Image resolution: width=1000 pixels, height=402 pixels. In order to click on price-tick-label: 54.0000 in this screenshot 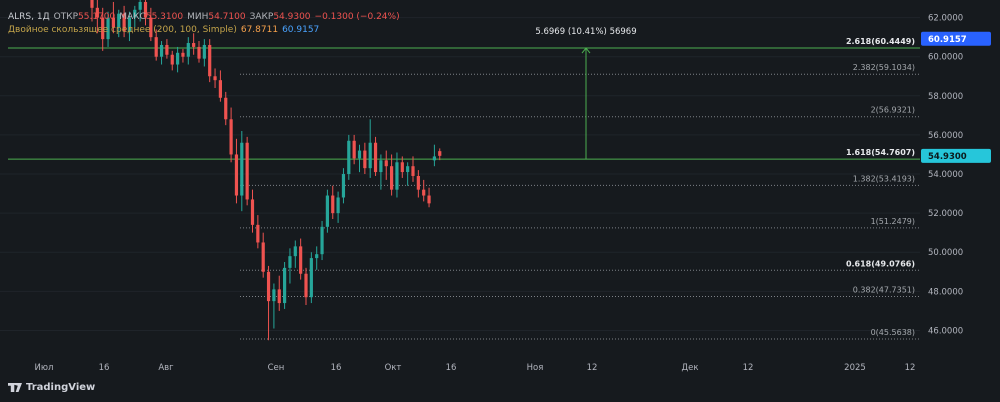, I will do `click(945, 175)`.